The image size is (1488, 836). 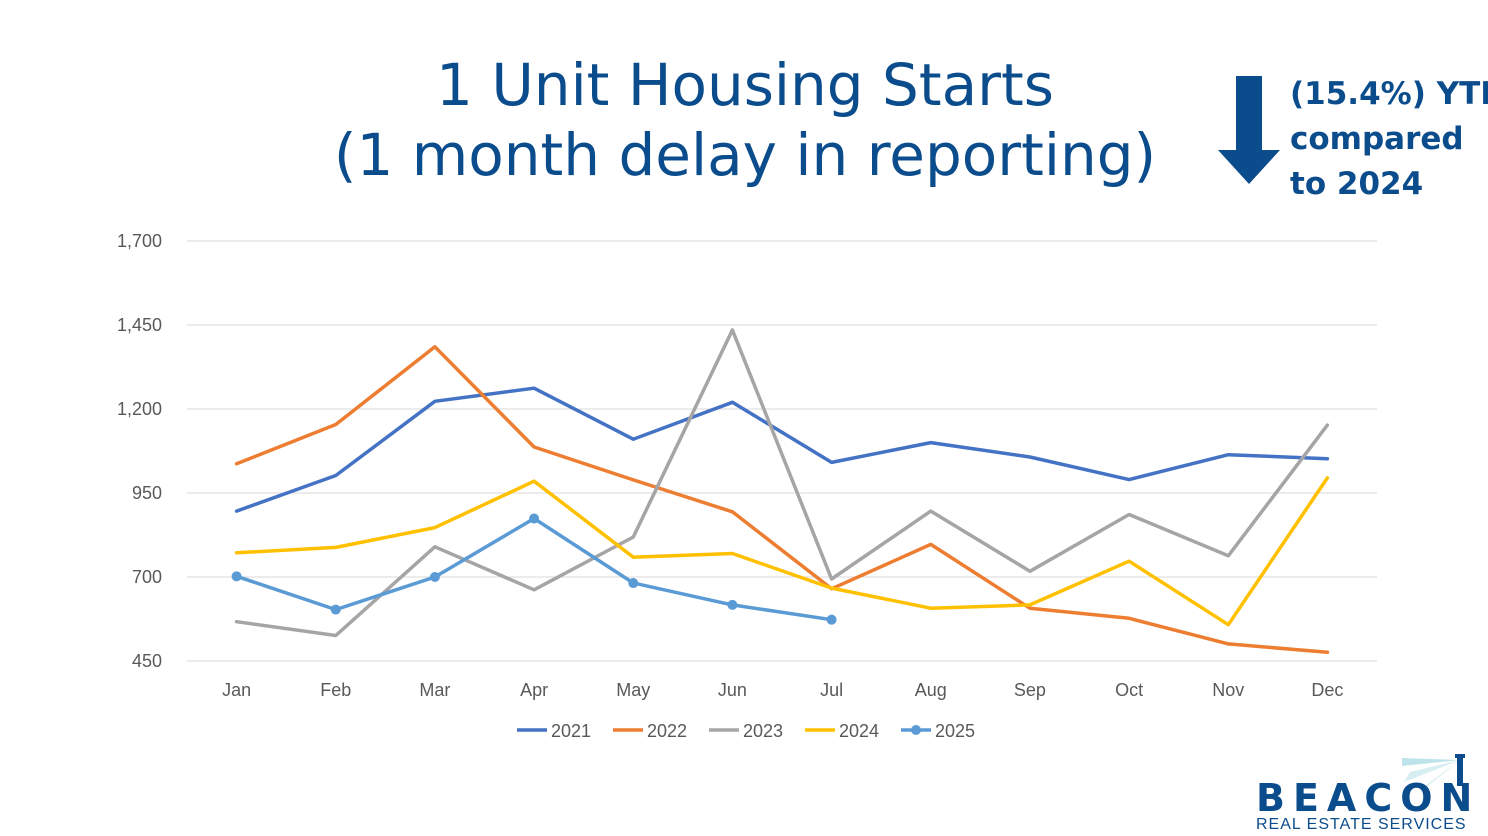 I want to click on x-tick-label: Mar, so click(x=434, y=690).